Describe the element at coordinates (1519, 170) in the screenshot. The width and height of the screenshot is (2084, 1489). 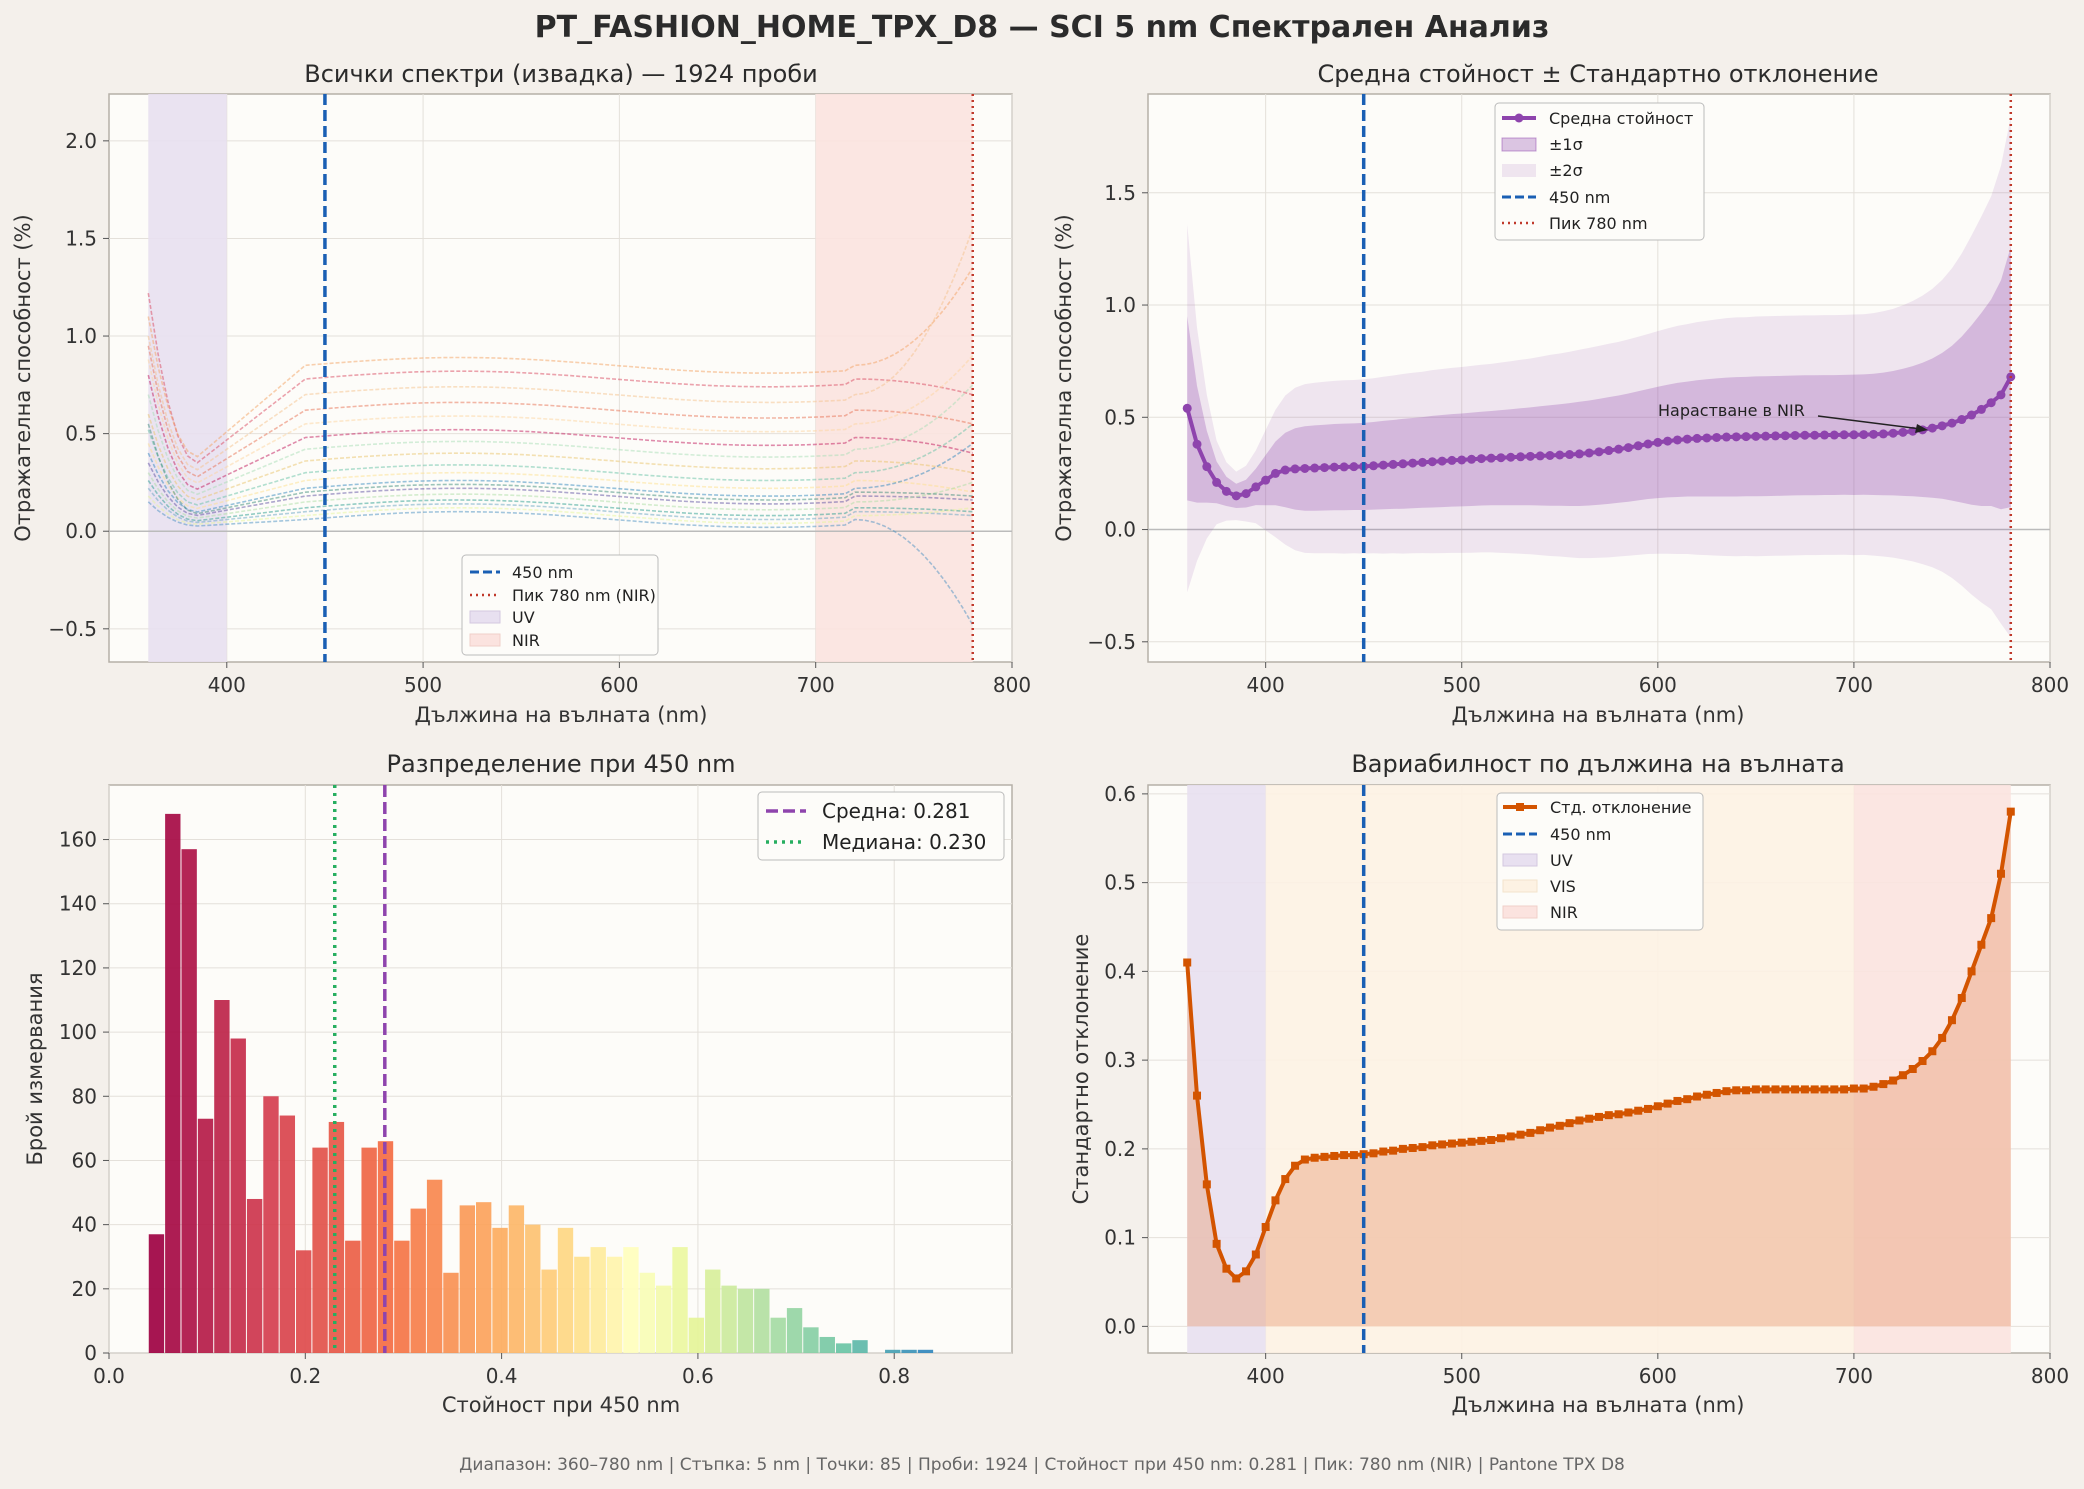
I see `legend-2sigma-swatch` at that location.